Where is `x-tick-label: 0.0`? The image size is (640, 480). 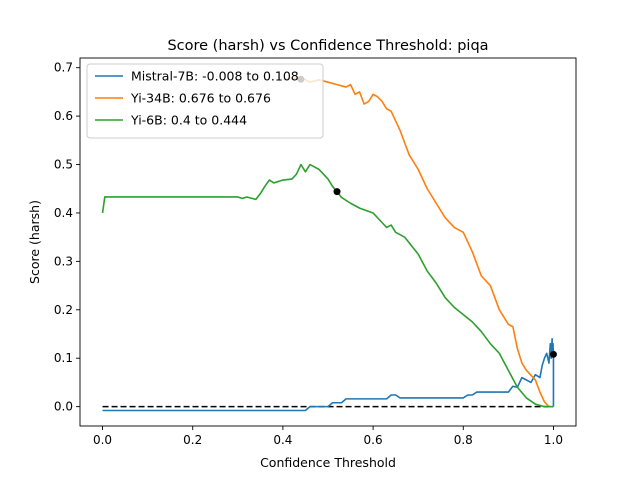
x-tick-label: 0.0 is located at coordinates (102, 440).